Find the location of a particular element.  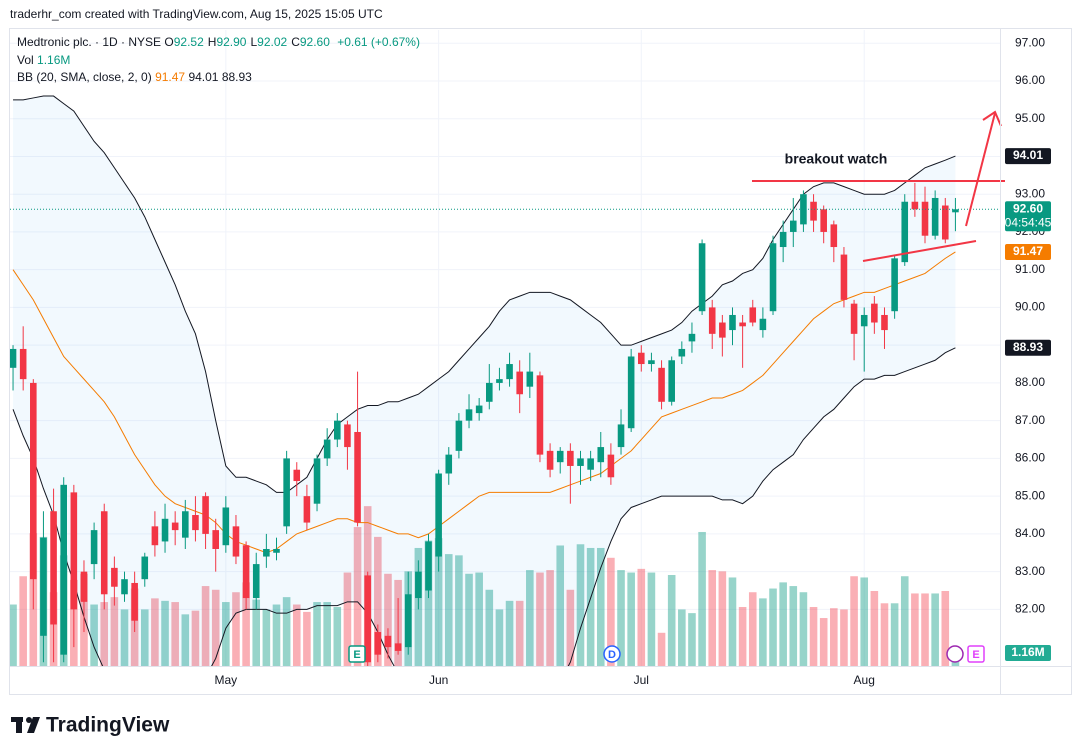

logo-text: TradingView is located at coordinates (108, 725).